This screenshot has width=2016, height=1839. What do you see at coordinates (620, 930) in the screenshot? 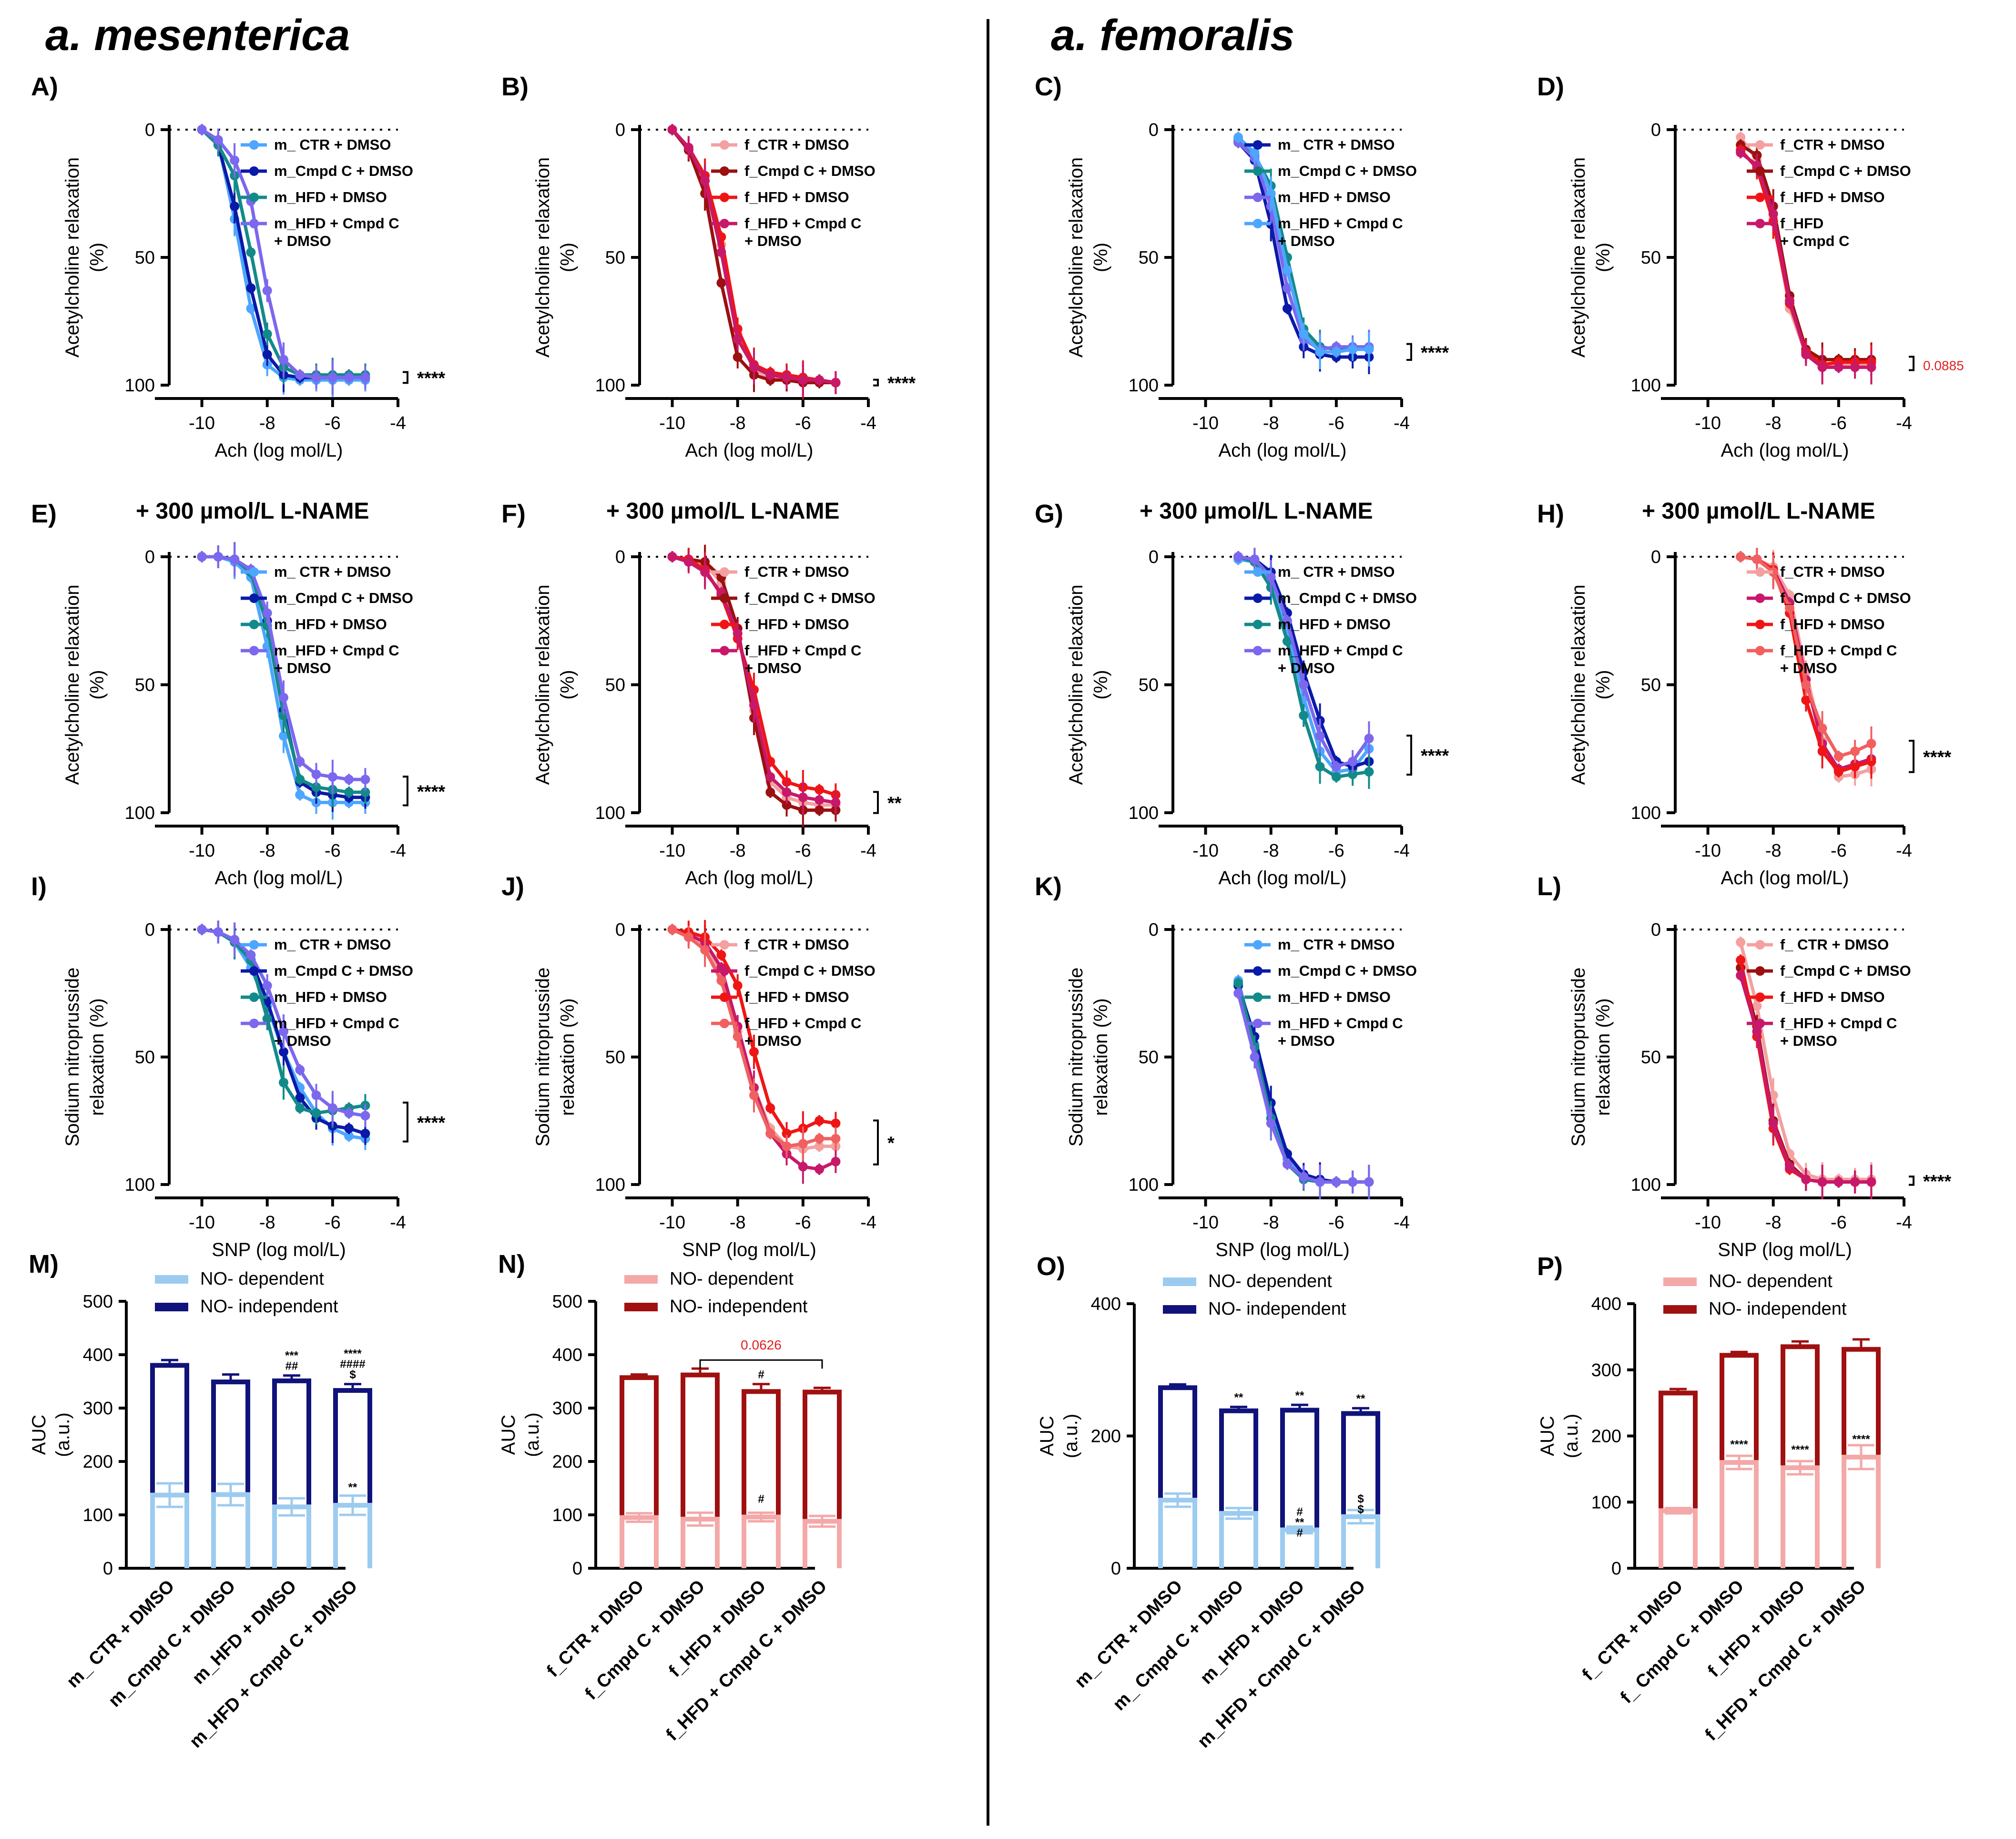
I see `y-tick-label: 0` at bounding box center [620, 930].